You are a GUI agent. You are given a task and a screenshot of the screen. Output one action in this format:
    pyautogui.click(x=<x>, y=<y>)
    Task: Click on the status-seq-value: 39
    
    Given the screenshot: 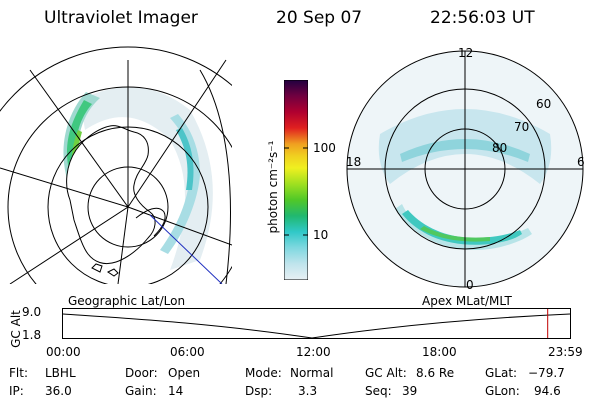 What is the action you would take?
    pyautogui.click(x=410, y=391)
    